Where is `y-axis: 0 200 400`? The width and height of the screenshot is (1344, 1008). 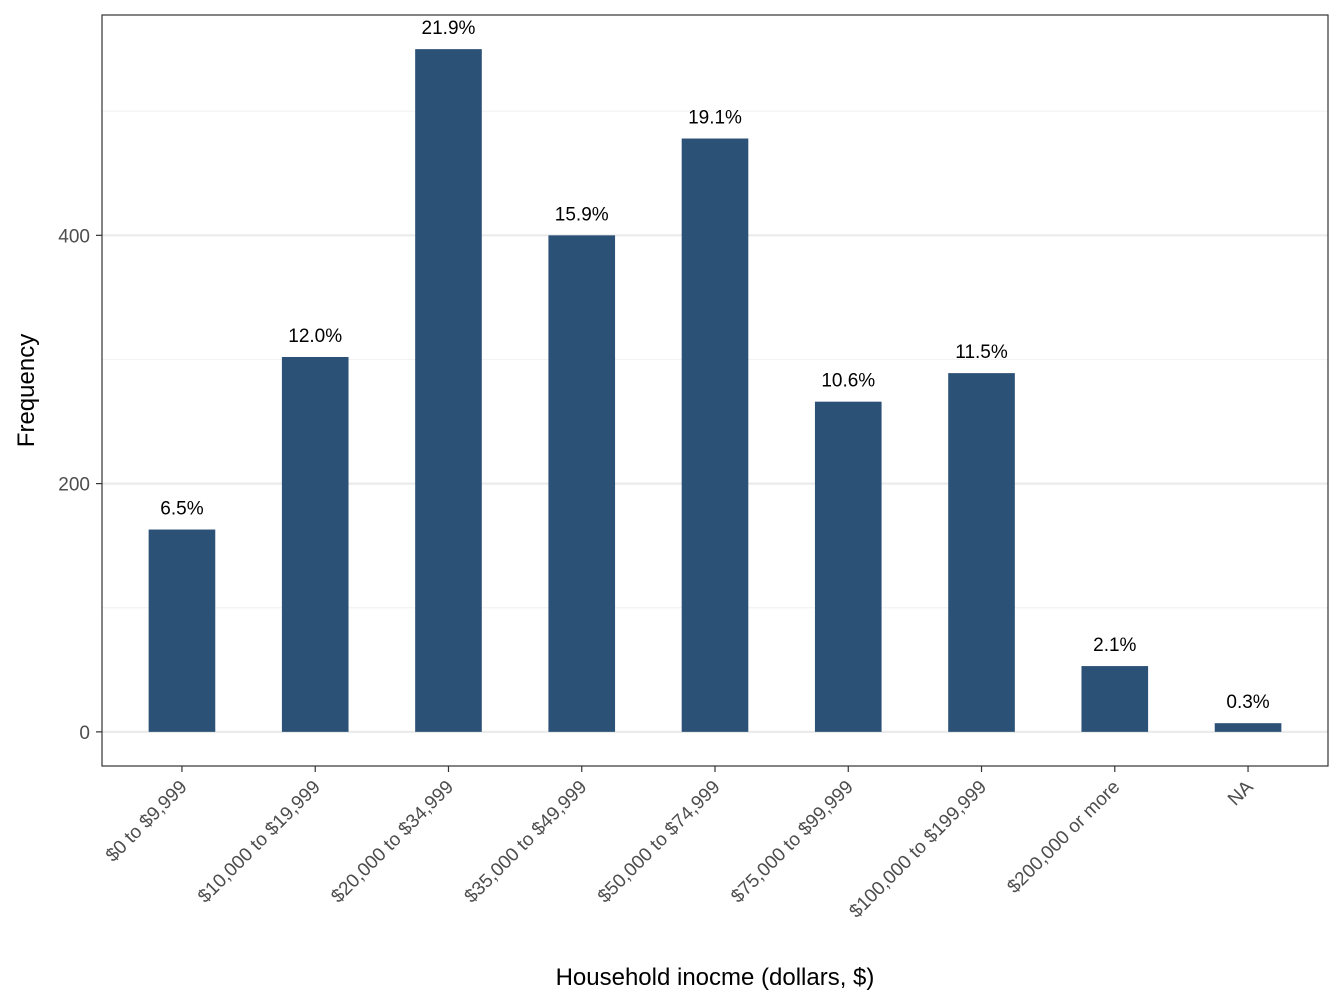 y-axis: 0 200 400 is located at coordinates (80, 485).